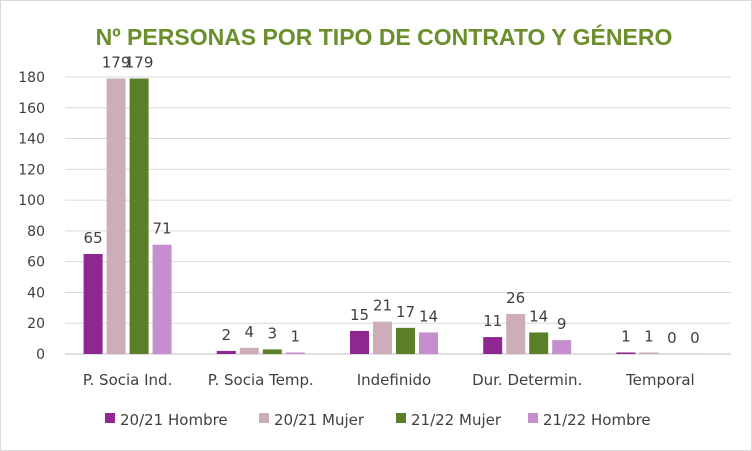 The image size is (752, 451). What do you see at coordinates (382, 306) in the screenshot?
I see `data-label: 21` at bounding box center [382, 306].